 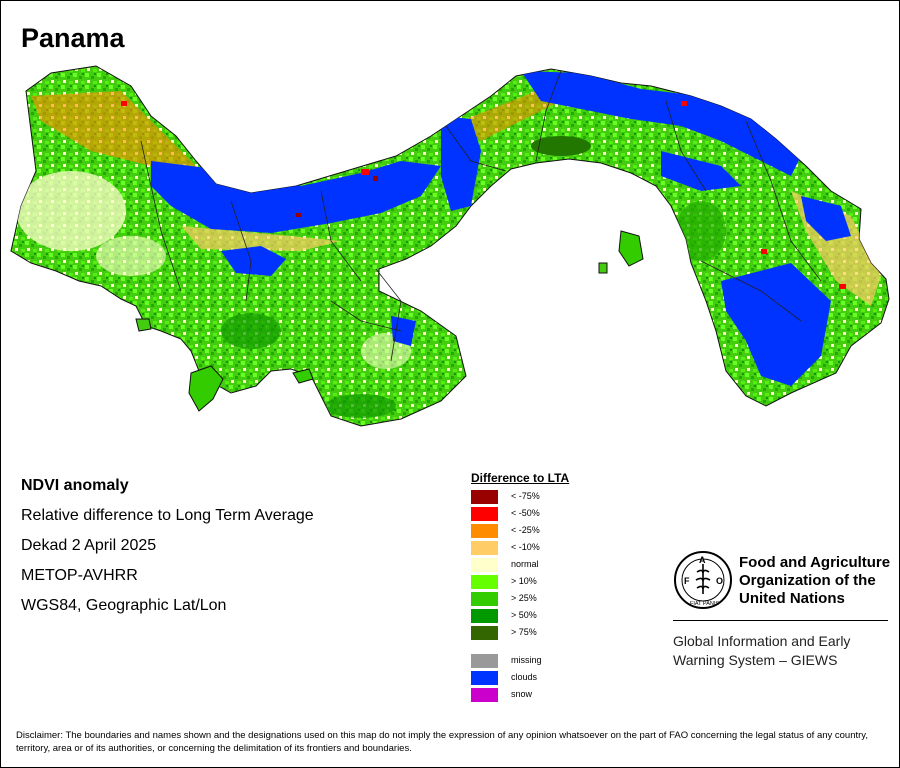 I want to click on legend-item: > 75%, so click(x=571, y=633).